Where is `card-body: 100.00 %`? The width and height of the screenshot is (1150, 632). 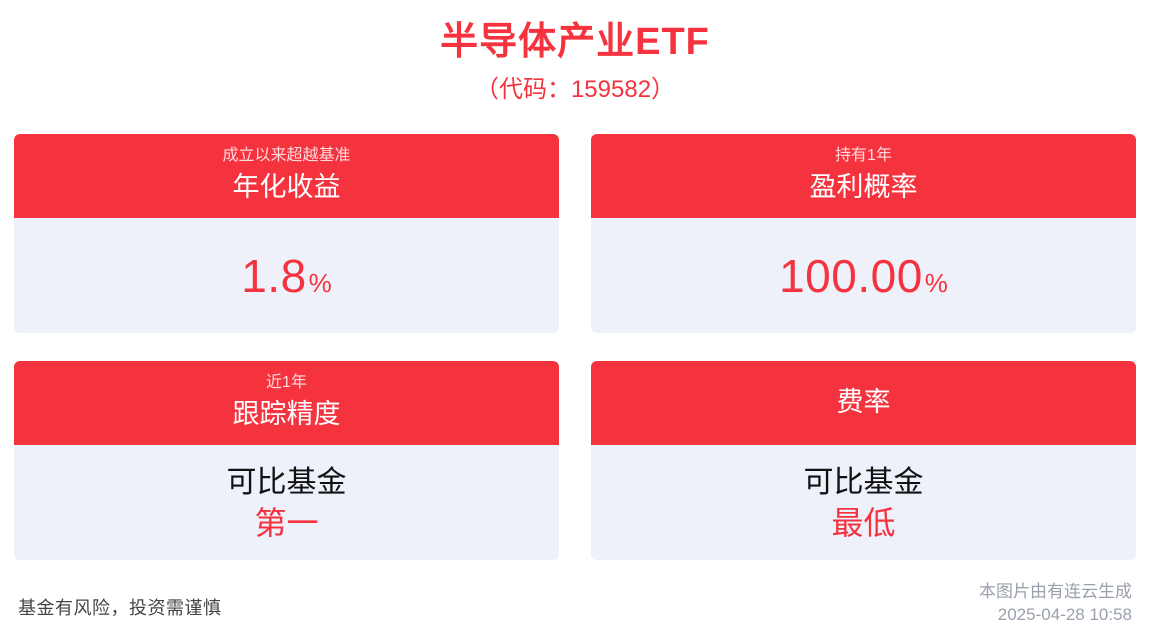 card-body: 100.00 % is located at coordinates (863, 275).